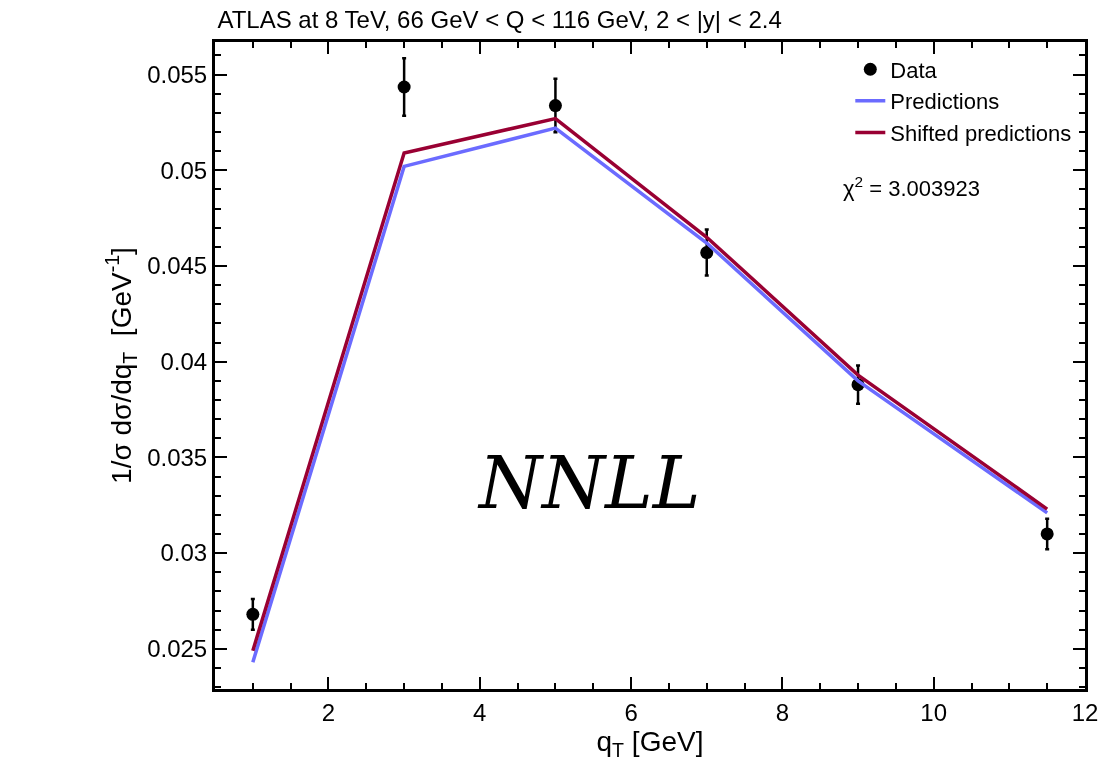  I want to click on chart-title: ATLAS at 8 TeV, 66 GeV < Q < 116 GeV, 2 < |y| < 2.4, so click(499, 20).